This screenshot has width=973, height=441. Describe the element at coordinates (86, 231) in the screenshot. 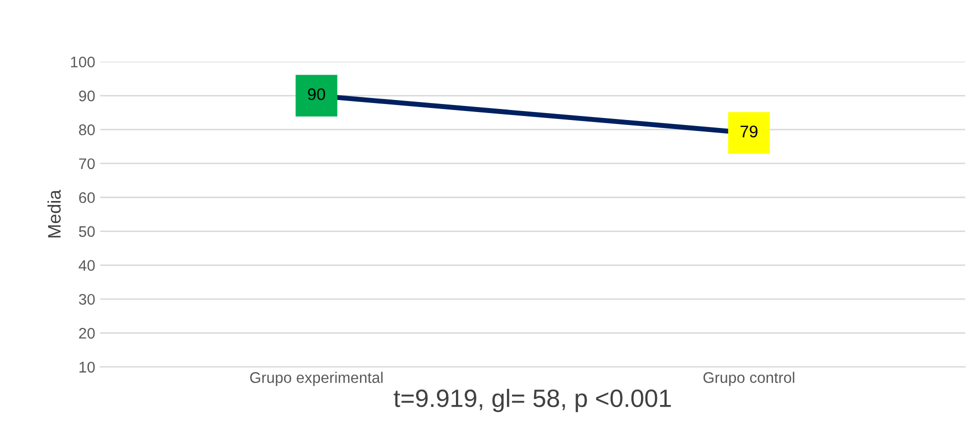

I see `y-tick-label: 50` at that location.